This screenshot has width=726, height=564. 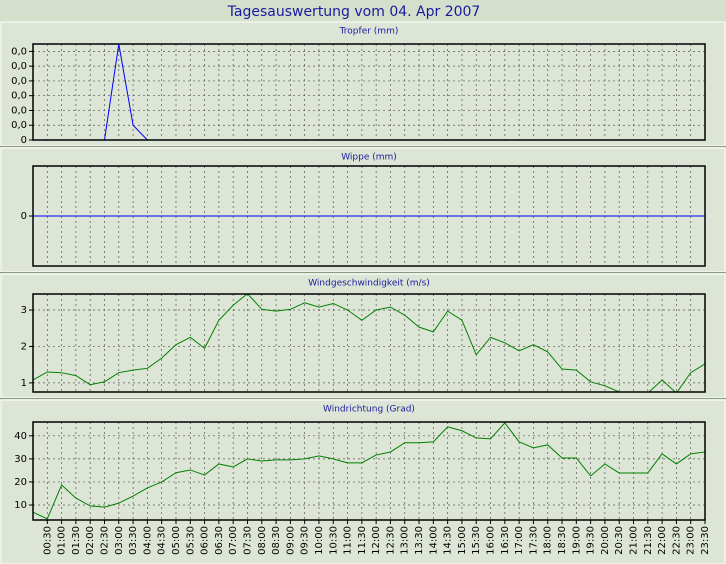 What do you see at coordinates (591, 540) in the screenshot?
I see `x-tick-label: 19:30` at bounding box center [591, 540].